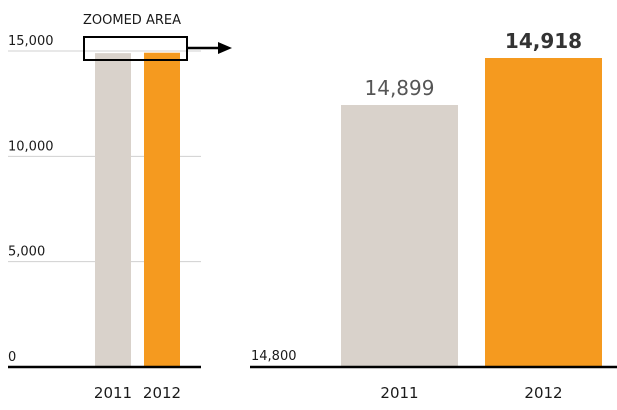 This screenshot has height=410, width=617. Describe the element at coordinates (26, 252) in the screenshot. I see `overview-y-tick-label: 5,000` at that location.